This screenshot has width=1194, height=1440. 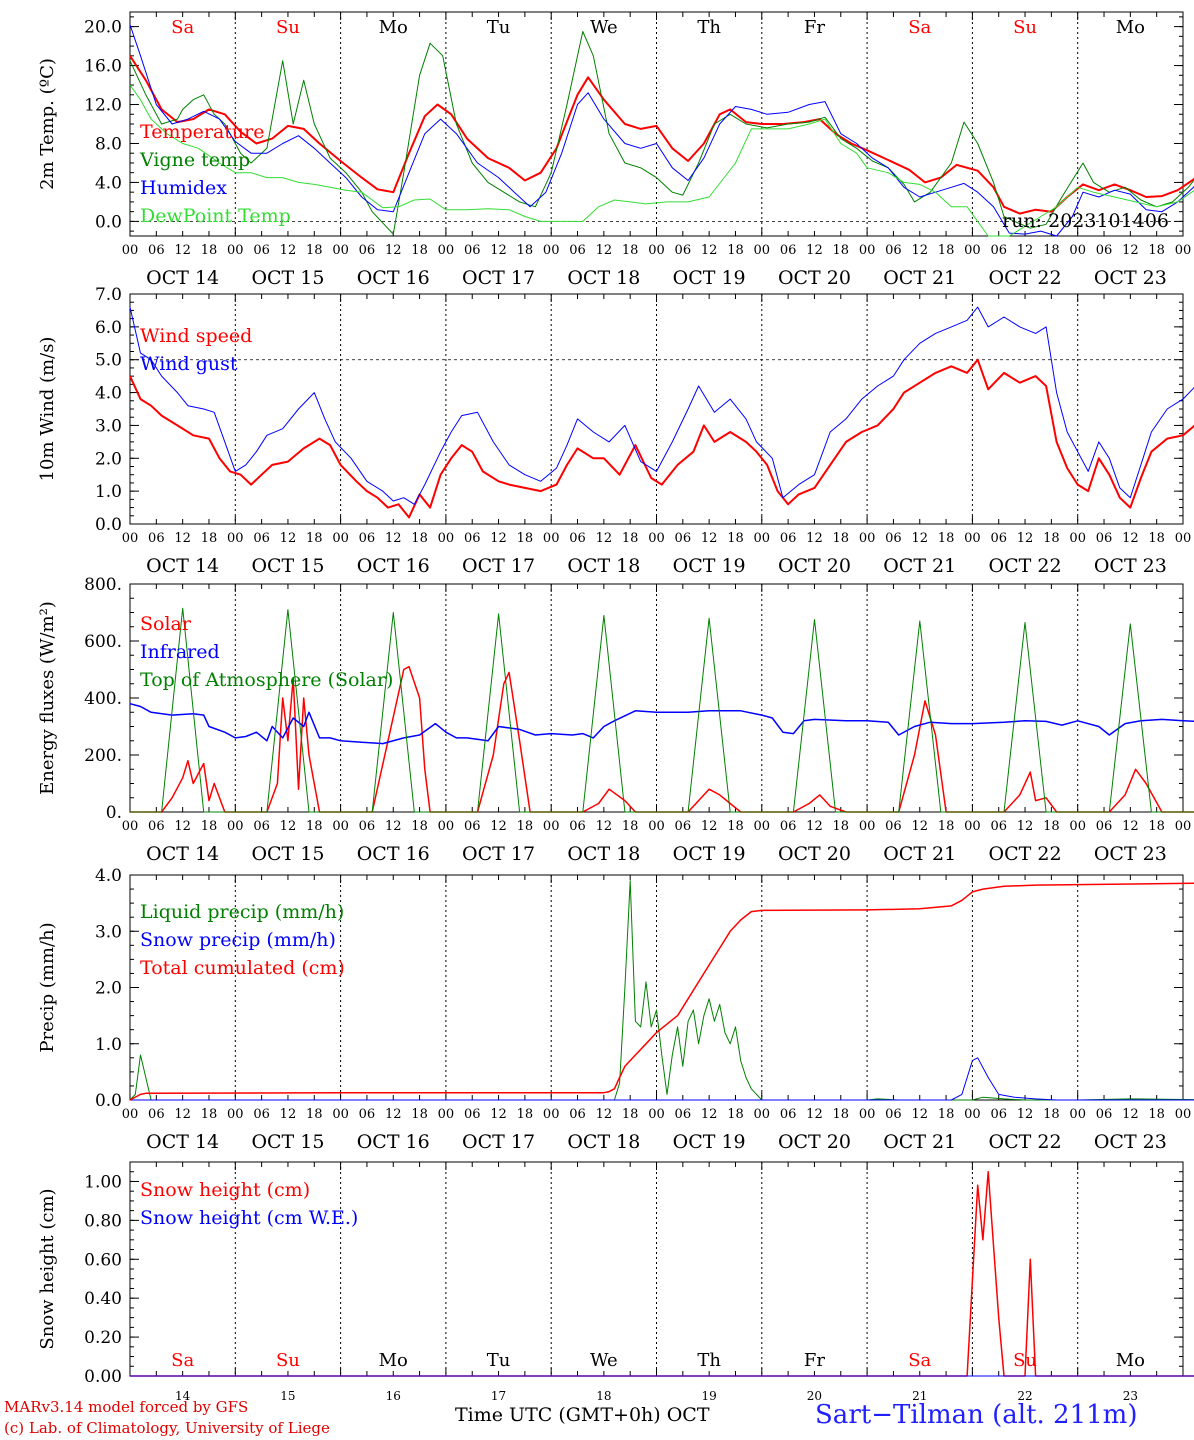 What do you see at coordinates (814, 1142) in the screenshot?
I see `date-label: OCT 20` at bounding box center [814, 1142].